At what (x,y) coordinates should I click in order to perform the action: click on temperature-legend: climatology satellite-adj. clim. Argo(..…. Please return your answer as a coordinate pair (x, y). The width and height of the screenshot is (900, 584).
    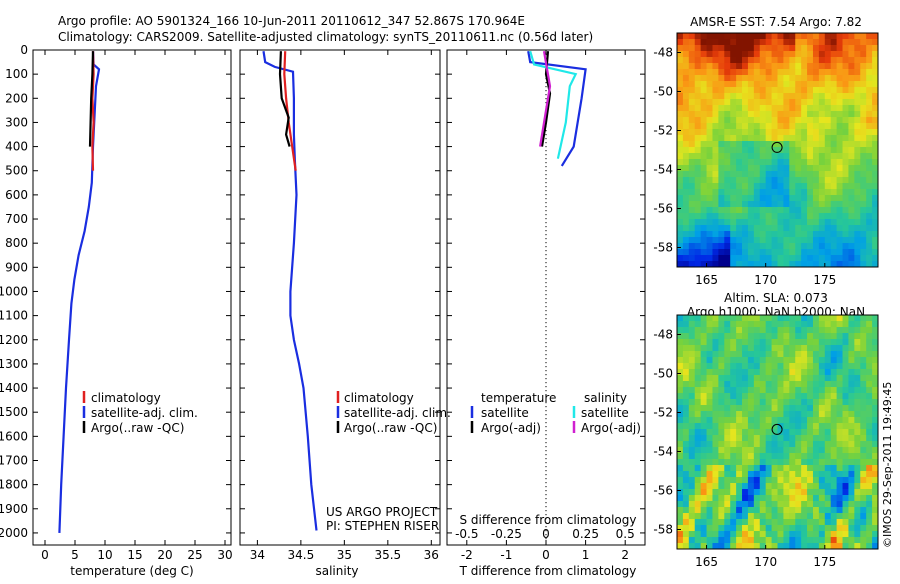
    Looking at the image, I should click on (140, 413).